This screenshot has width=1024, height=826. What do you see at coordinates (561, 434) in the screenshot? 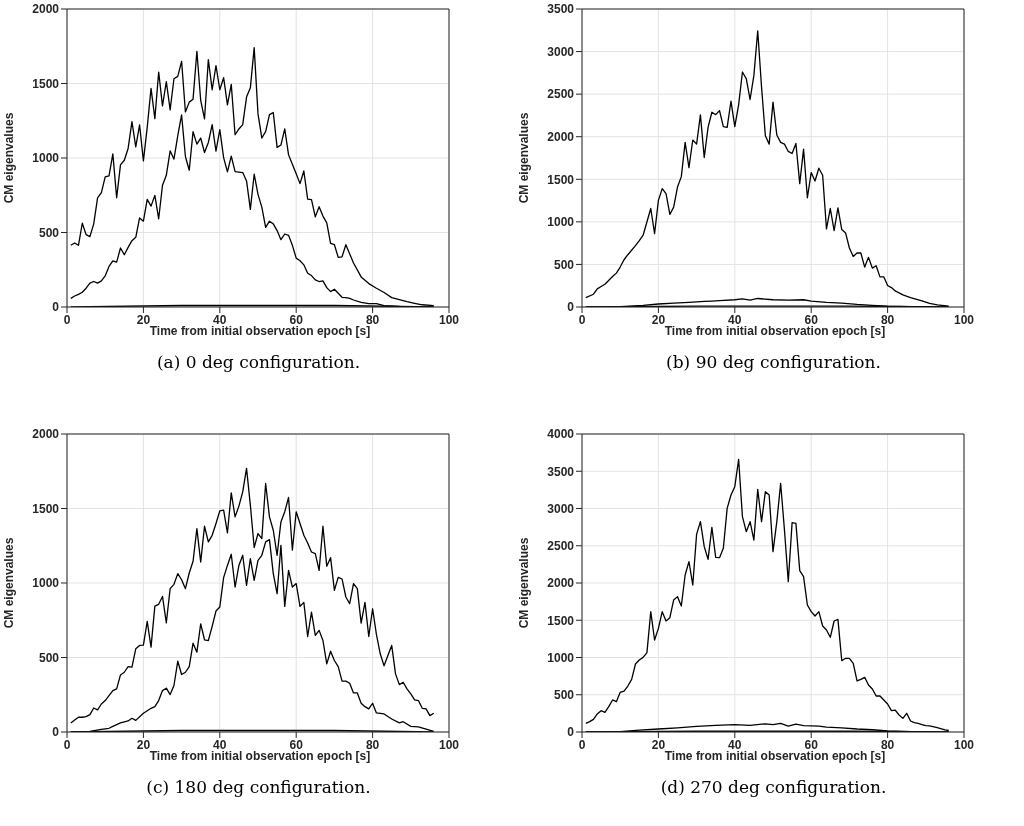
I see `y-tick-label: 4000` at bounding box center [561, 434].